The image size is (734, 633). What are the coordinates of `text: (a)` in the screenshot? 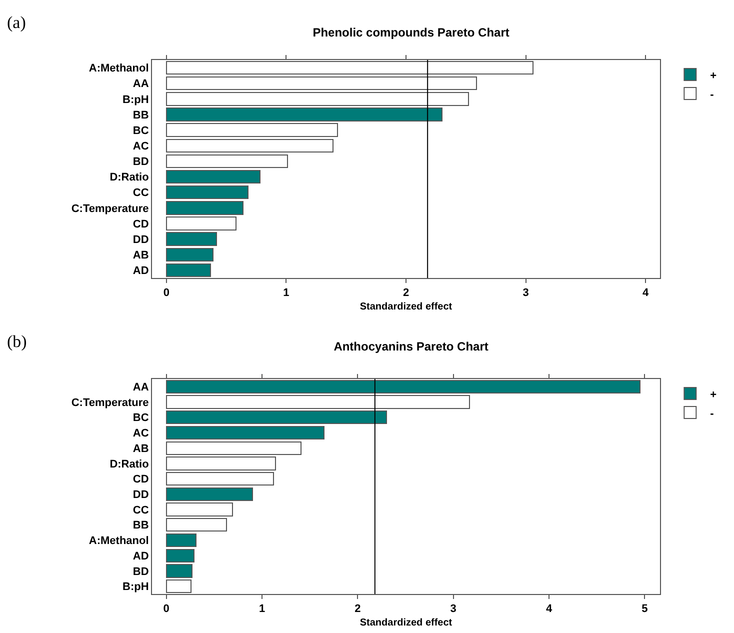 It's located at (16, 22).